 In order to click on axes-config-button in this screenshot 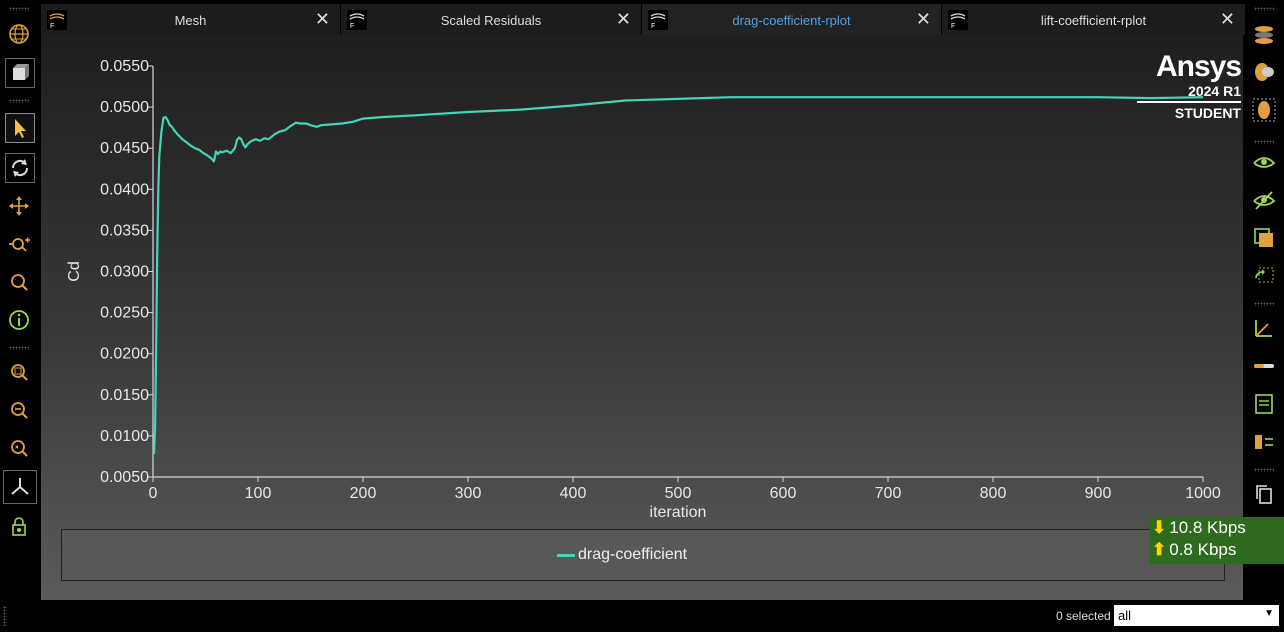, I will do `click(1264, 328)`.